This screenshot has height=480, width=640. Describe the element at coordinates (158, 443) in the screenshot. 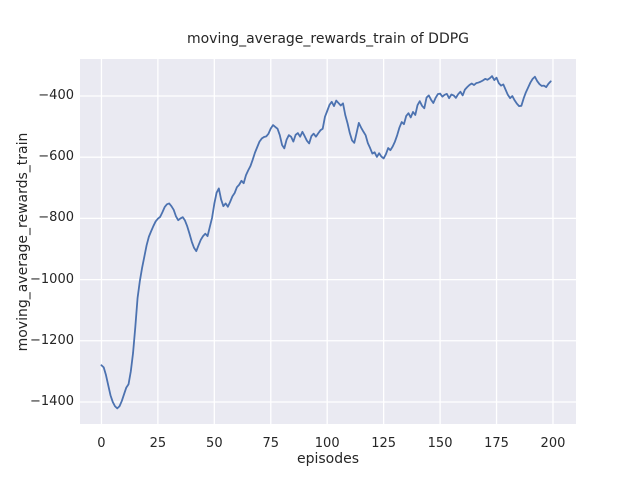

I see `x-tick-label: 25` at that location.